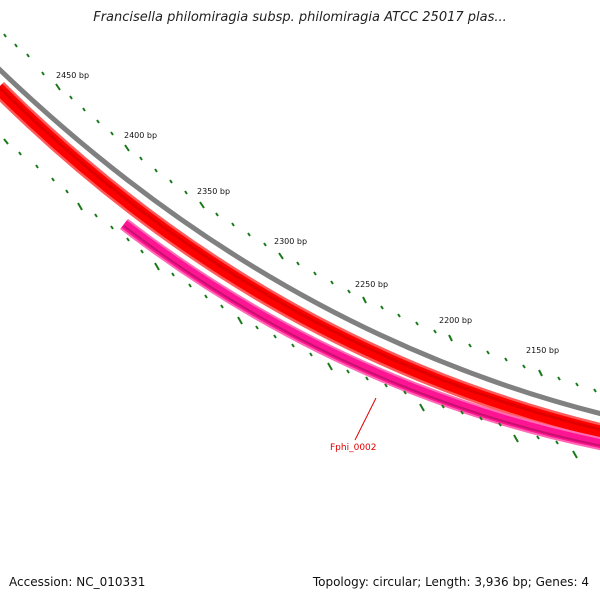  Describe the element at coordinates (353, 448) in the screenshot. I see `gene-label-fphi-0002: Fphi_0002` at that location.